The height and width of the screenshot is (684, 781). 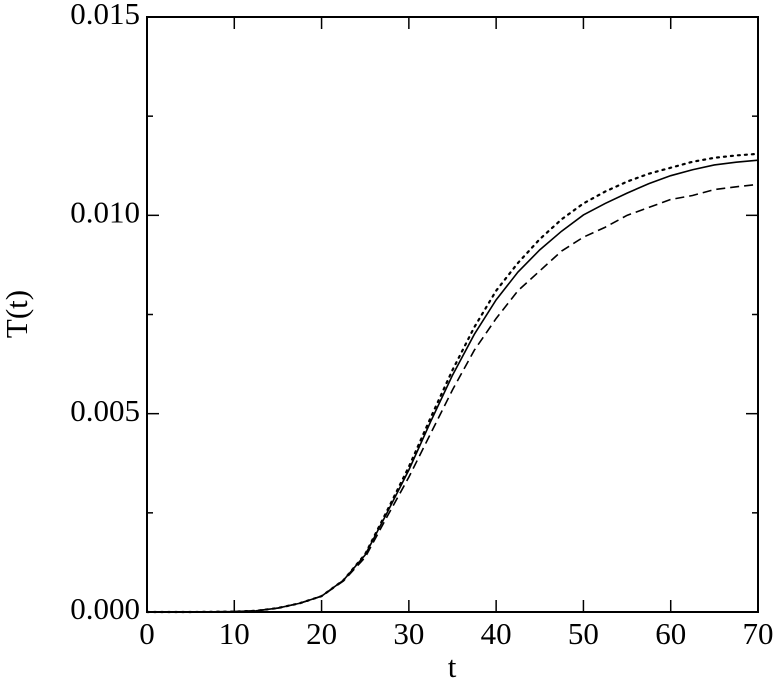 What do you see at coordinates (583, 633) in the screenshot?
I see `x-tick-label: 50` at bounding box center [583, 633].